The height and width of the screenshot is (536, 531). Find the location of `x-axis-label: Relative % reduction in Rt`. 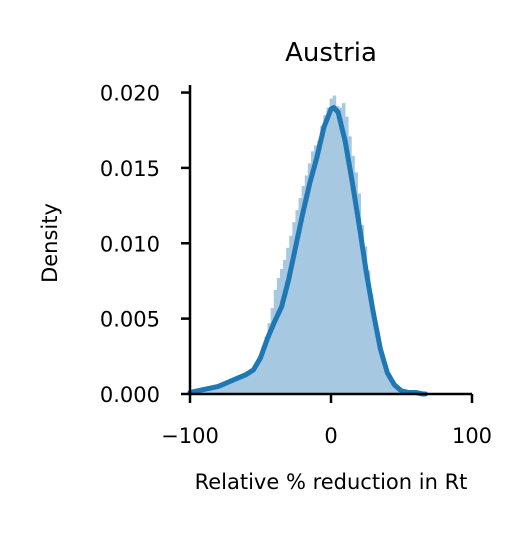

x-axis-label: Relative % reduction in Rt is located at coordinates (331, 482).